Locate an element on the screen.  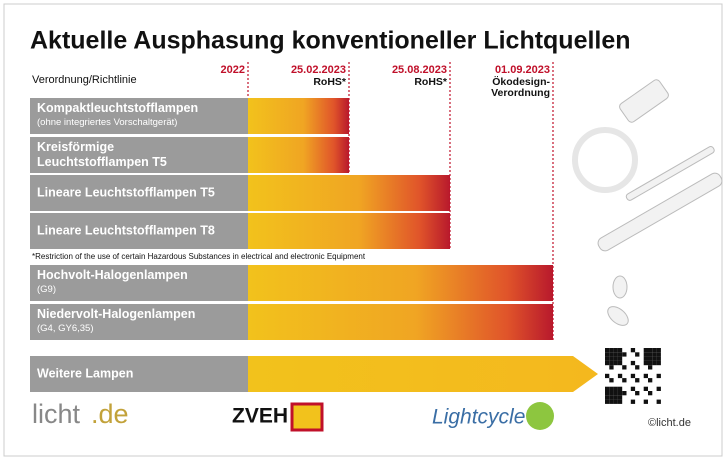
logo-licht: licht is located at coordinates (56, 414).